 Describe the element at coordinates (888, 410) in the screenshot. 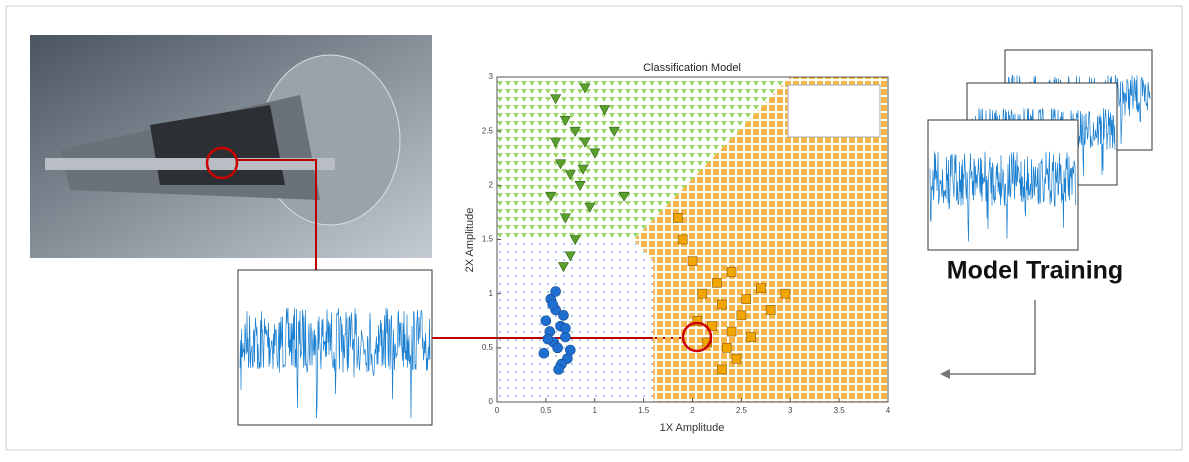

I see `x-tick-label: 4` at that location.